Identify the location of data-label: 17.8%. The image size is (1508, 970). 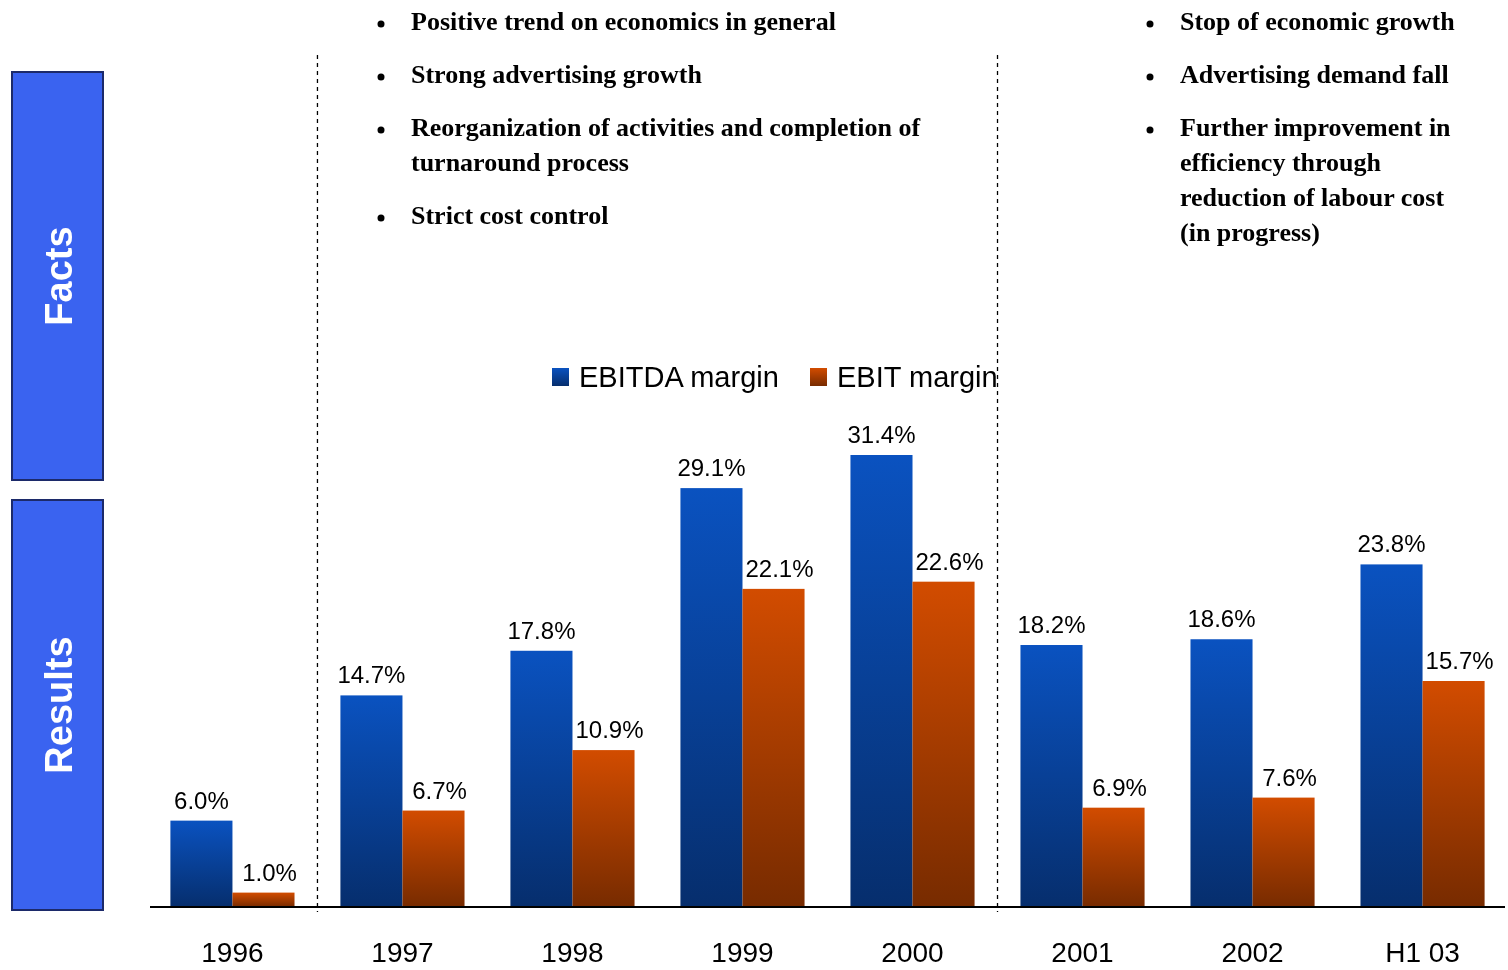
(541, 630).